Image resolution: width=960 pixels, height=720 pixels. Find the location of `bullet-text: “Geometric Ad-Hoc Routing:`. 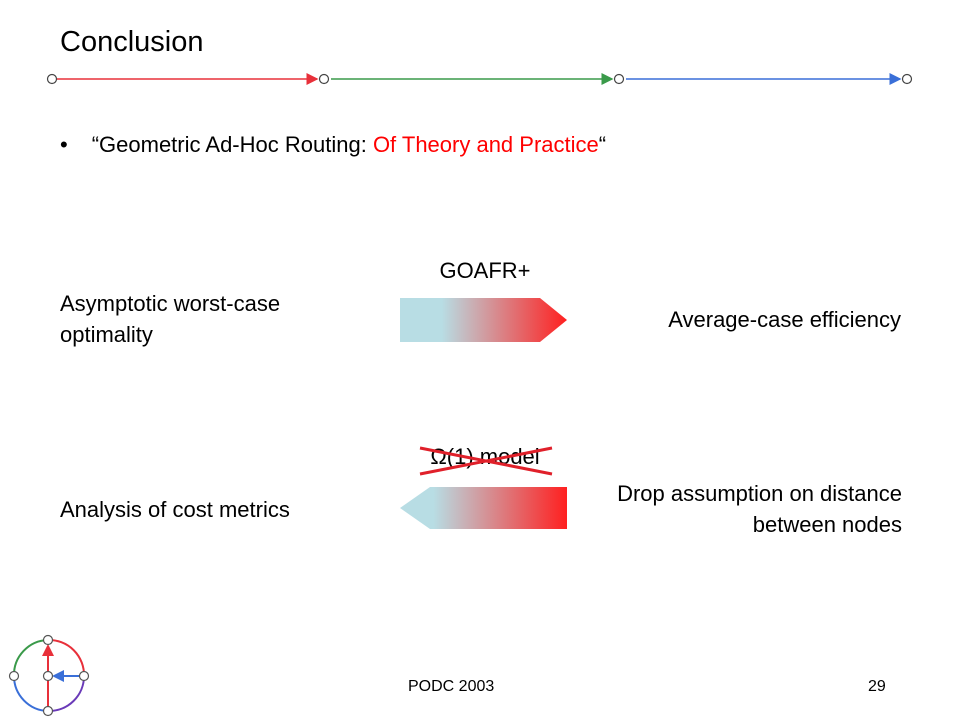

bullet-text: “Geometric Ad-Hoc Routing: is located at coordinates (232, 144).